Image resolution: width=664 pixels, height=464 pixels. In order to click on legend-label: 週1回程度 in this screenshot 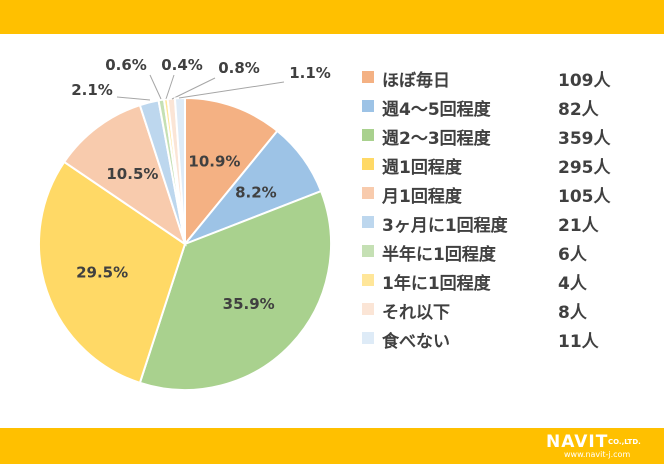, I will do `click(422, 168)`.